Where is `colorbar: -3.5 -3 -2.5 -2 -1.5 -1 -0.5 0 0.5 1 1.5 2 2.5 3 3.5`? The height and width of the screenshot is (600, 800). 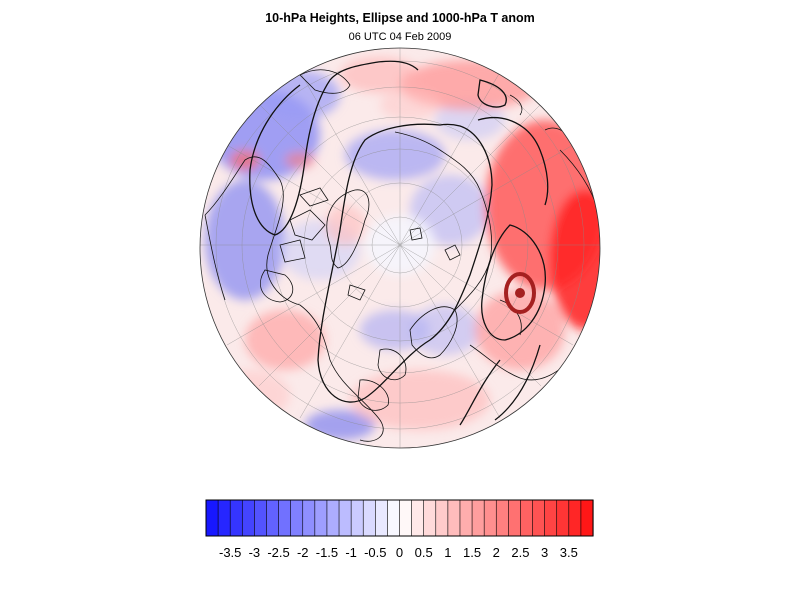 colorbar: -3.5 -3 -2.5 -2 -1.5 -1 -0.5 0 0.5 1 1.5 2 2.5 3 3.5 is located at coordinates (399, 529).